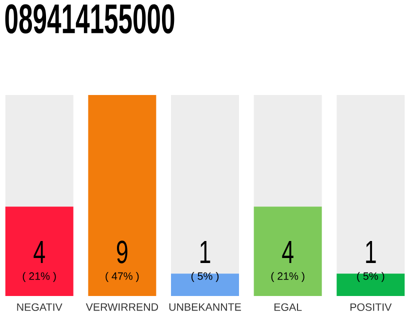  Describe the element at coordinates (371, 307) in the screenshot. I see `x-tick-label: POSITIV` at that location.